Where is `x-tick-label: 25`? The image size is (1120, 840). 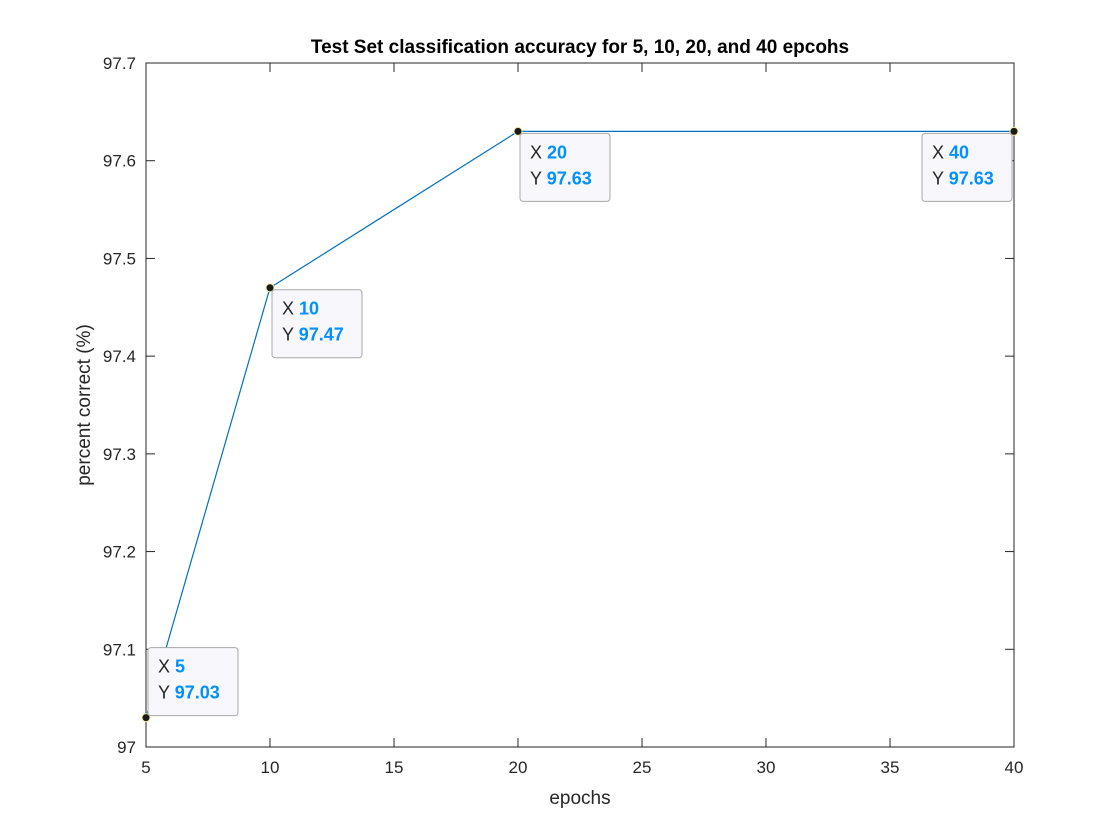 x-tick-label: 25 is located at coordinates (642, 767).